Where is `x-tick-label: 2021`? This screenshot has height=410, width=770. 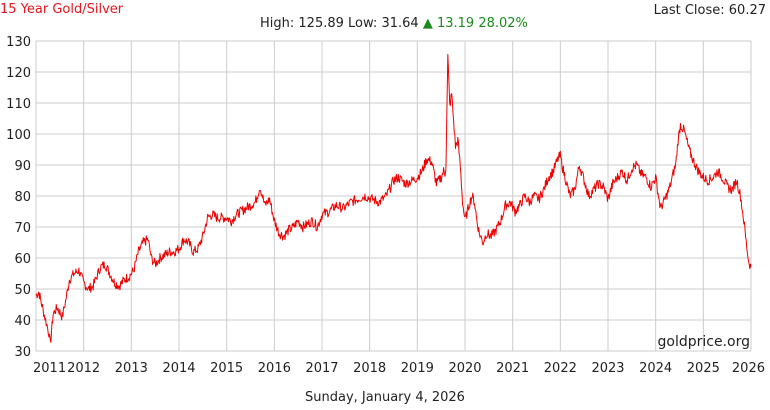
x-tick-label: 2021 is located at coordinates (512, 368).